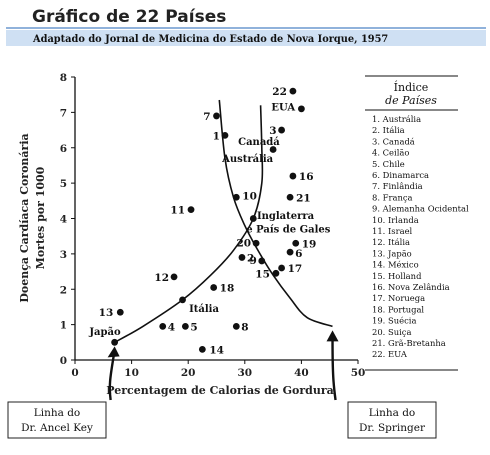 The width and height of the screenshot is (490, 455). I want to click on country-annotation: Austrália, so click(247, 159).